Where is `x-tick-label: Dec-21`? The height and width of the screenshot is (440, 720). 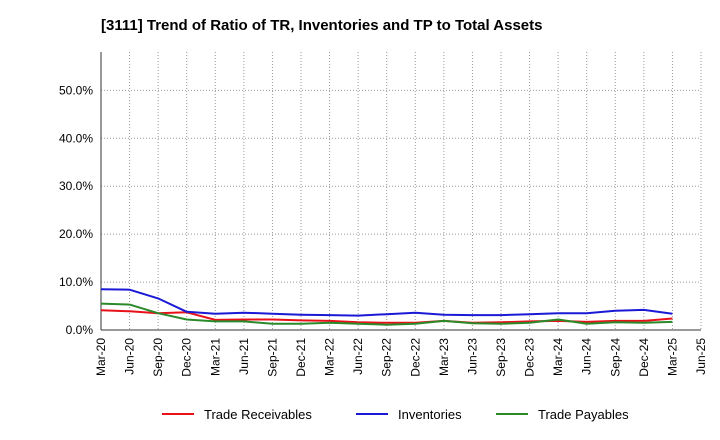
x-tick-label: Dec-21 is located at coordinates (301, 357).